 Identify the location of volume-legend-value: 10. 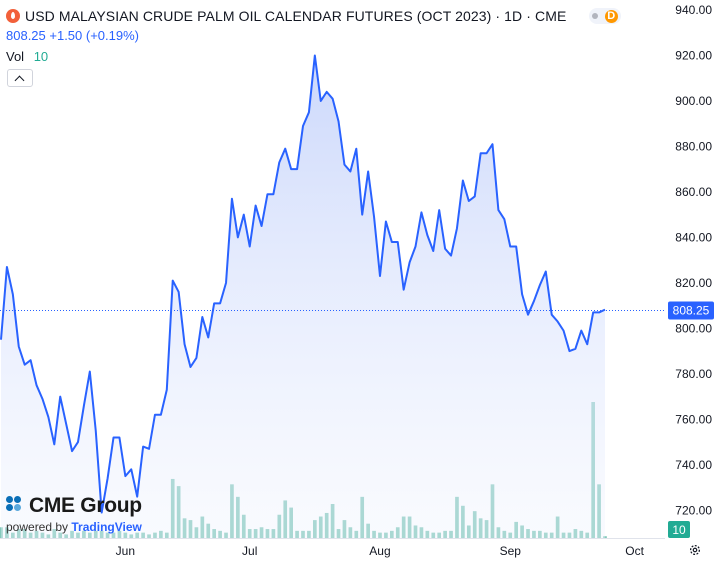
(41, 56).